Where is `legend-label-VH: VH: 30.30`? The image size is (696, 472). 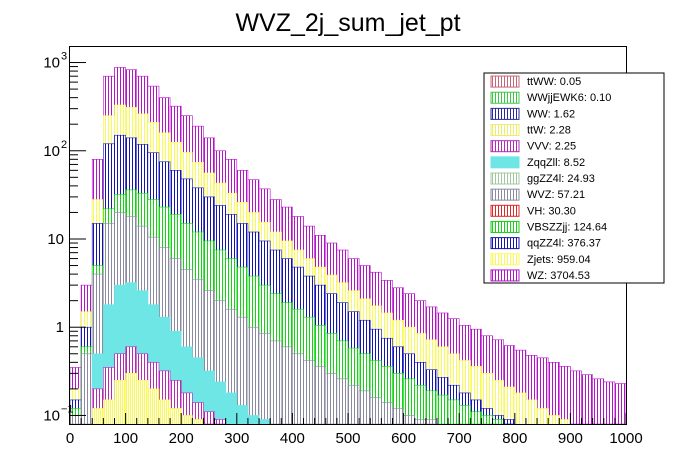 legend-label-VH: VH: 30.30 is located at coordinates (551, 211).